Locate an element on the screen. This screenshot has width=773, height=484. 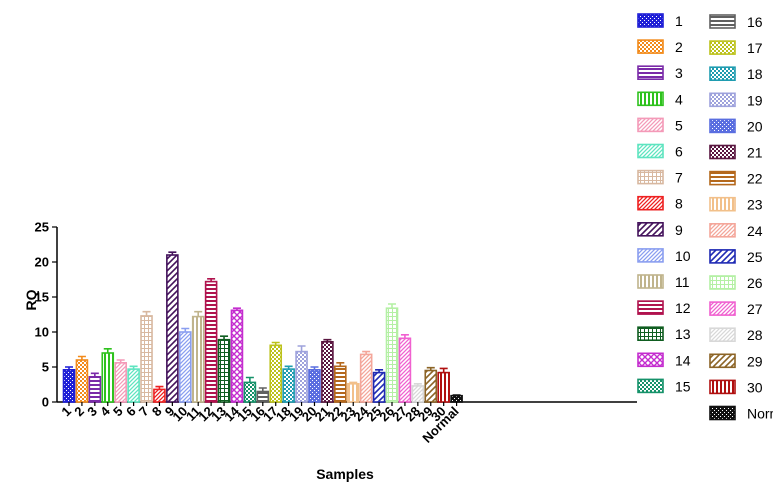
legend-item-21: 21 is located at coordinates (736, 153).